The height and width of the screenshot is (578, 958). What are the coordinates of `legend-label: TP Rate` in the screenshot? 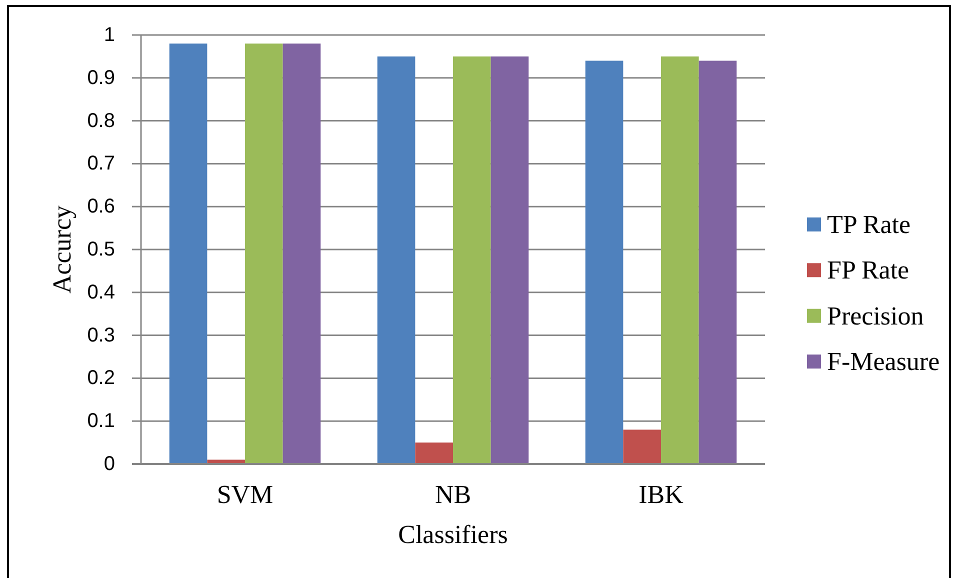 It's located at (869, 224).